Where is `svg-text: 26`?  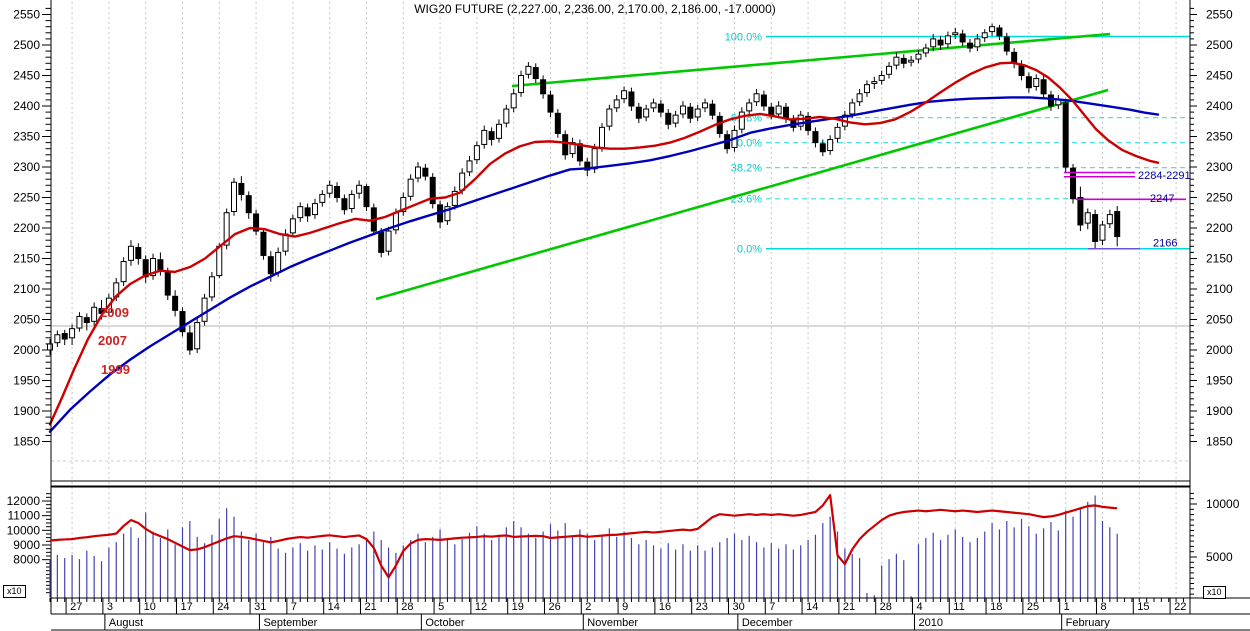 svg-text: 26 is located at coordinates (554, 607).